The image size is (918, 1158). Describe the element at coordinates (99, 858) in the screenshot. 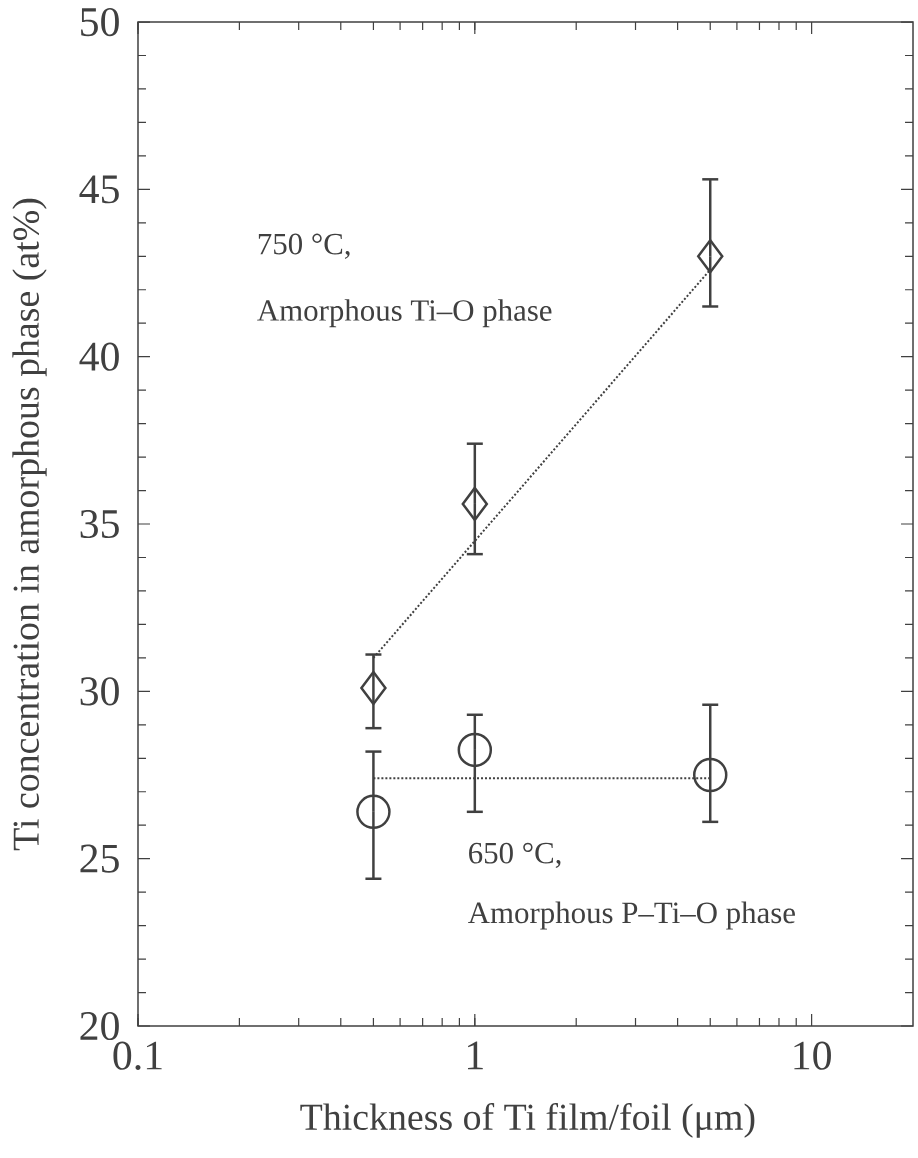

I see `y-tick-label: 25` at that location.